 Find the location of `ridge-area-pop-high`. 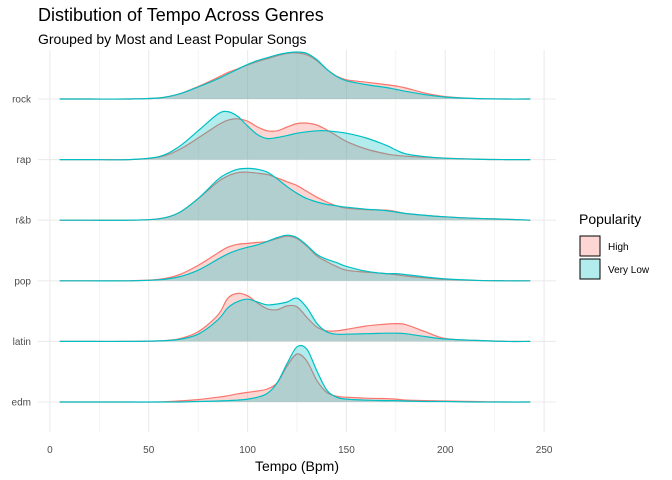

ridge-area-pop-high is located at coordinates (295, 258).